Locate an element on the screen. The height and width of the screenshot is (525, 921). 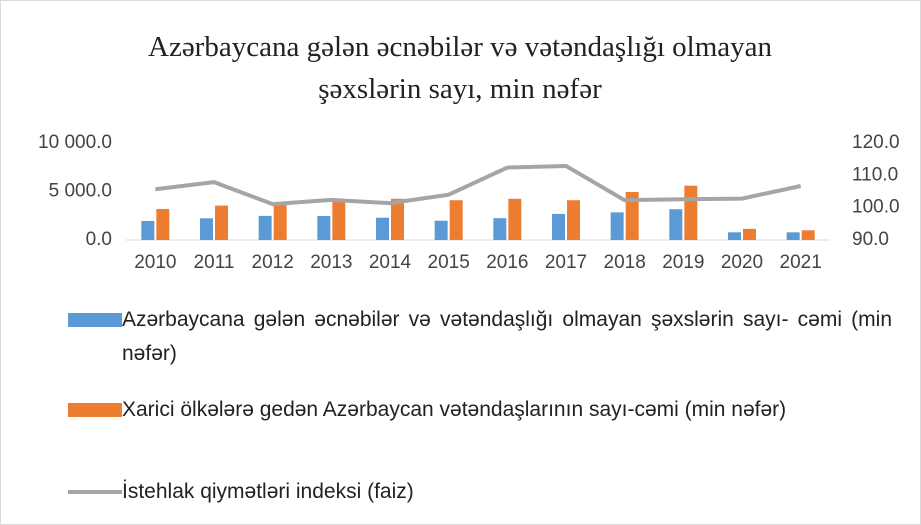
x-tick-label: 2017 is located at coordinates (566, 262).